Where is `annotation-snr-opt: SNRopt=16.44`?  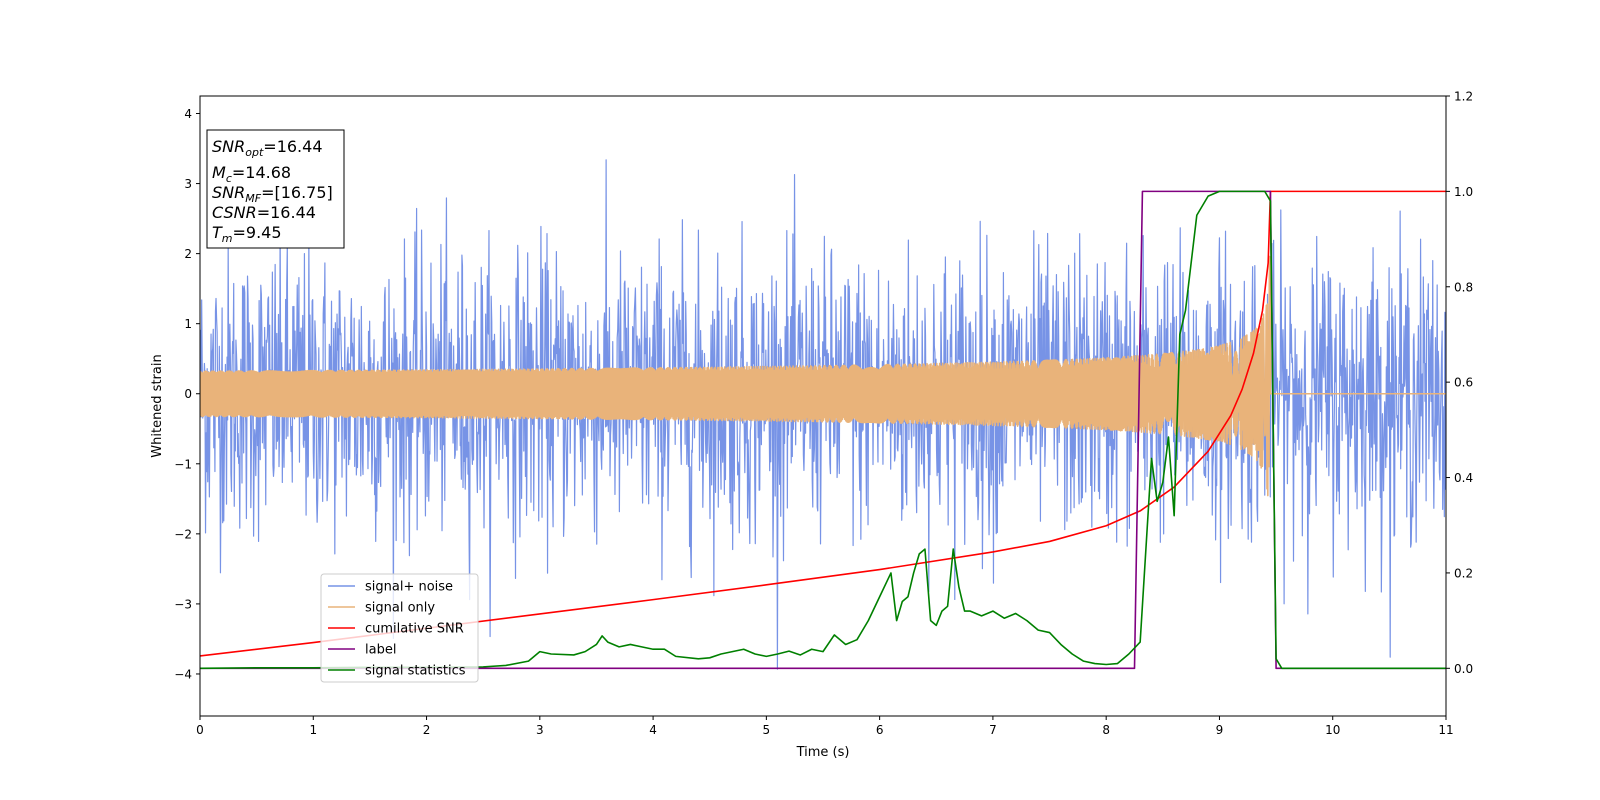
annotation-snr-opt: SNRopt=16.44 is located at coordinates (267, 148).